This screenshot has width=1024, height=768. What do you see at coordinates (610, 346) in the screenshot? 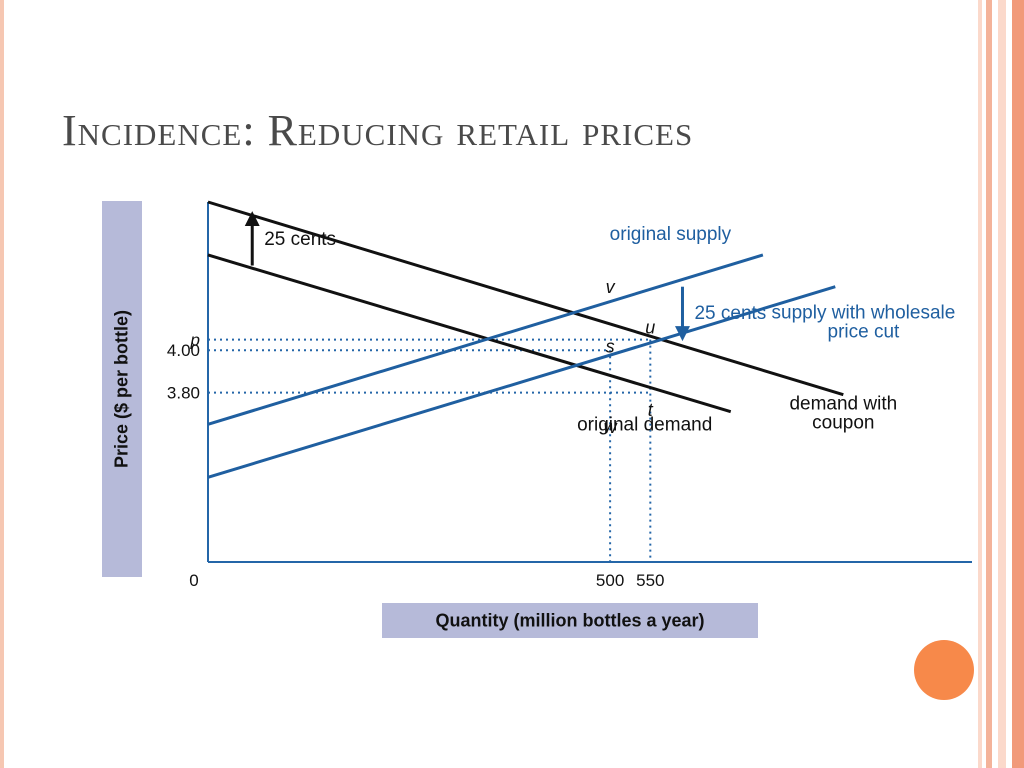
I see `point-label-s: s` at bounding box center [610, 346].